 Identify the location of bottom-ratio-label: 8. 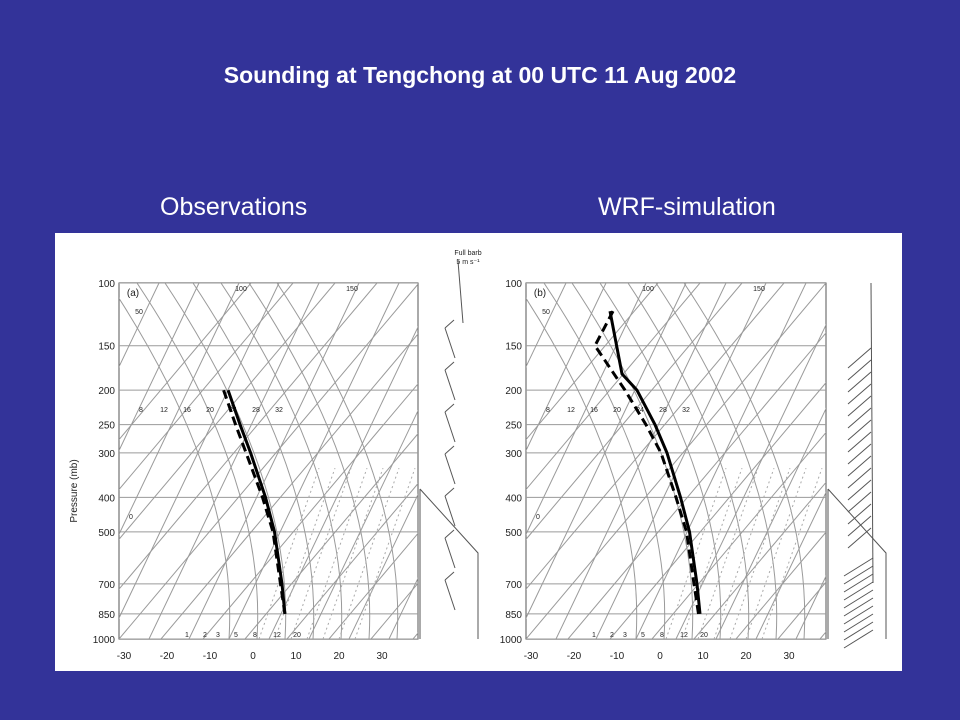
(255, 635).